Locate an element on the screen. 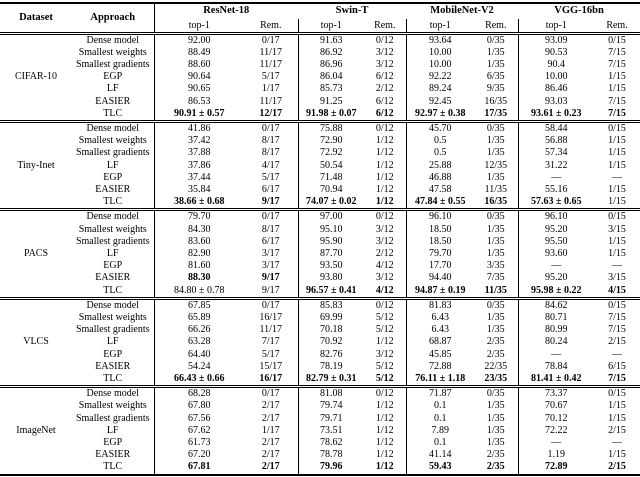  top1-value-cell: 0.1 is located at coordinates (440, 443).